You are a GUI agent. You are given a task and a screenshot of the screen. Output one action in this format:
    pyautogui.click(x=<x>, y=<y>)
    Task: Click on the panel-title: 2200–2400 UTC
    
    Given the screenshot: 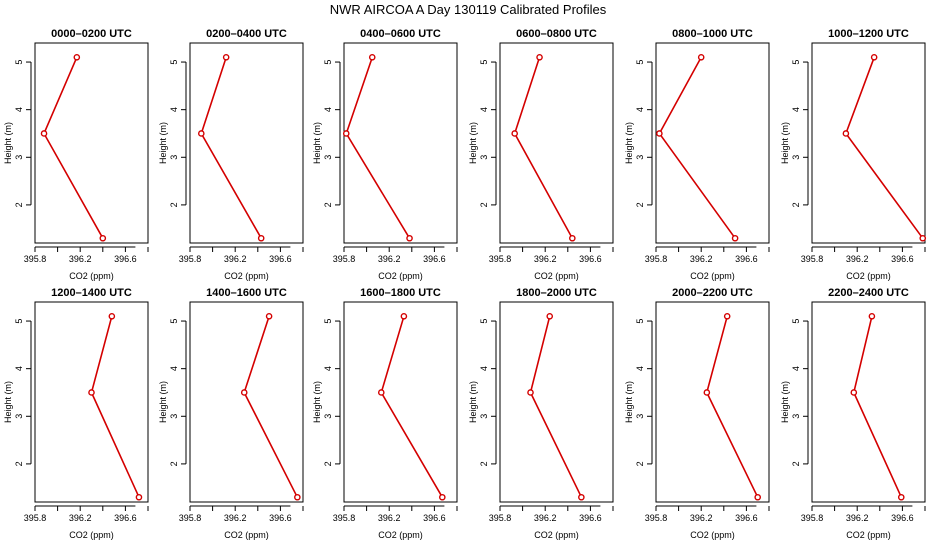 What is the action you would take?
    pyautogui.click(x=868, y=293)
    